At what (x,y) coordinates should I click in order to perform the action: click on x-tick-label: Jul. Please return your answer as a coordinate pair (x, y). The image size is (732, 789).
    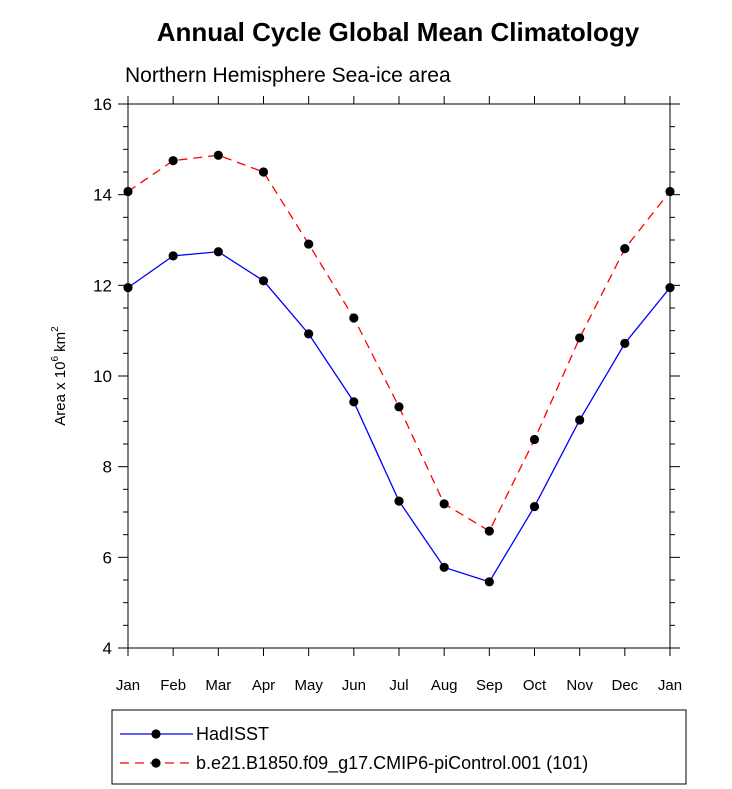
    Looking at the image, I should click on (398, 685).